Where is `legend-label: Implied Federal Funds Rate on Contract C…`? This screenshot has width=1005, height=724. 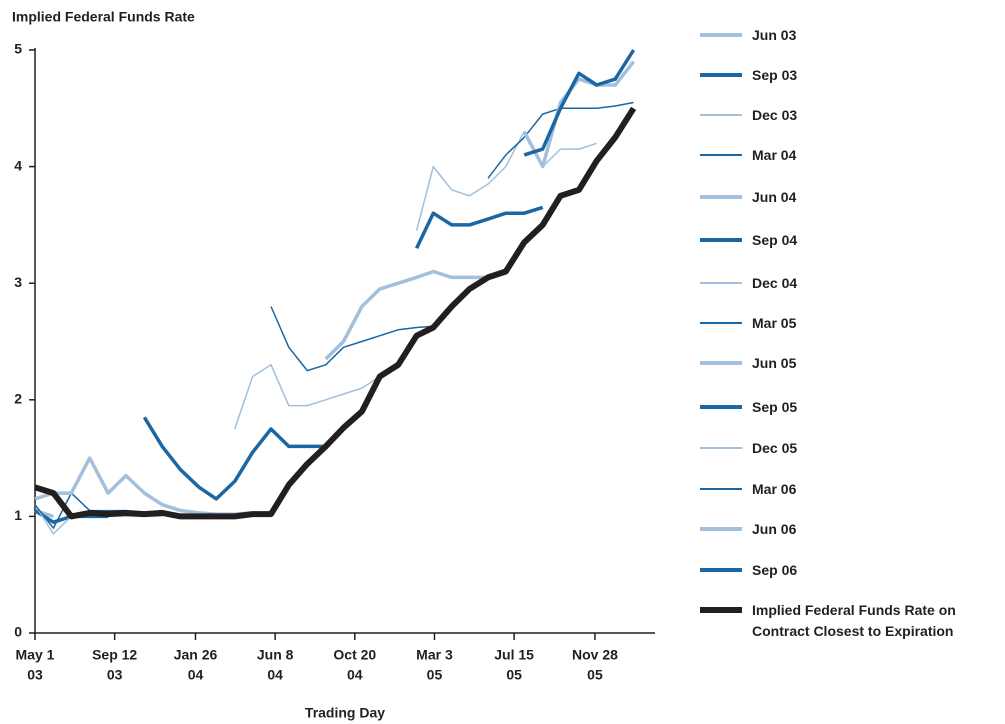 legend-label: Implied Federal Funds Rate on Contract C… is located at coordinates (854, 620).